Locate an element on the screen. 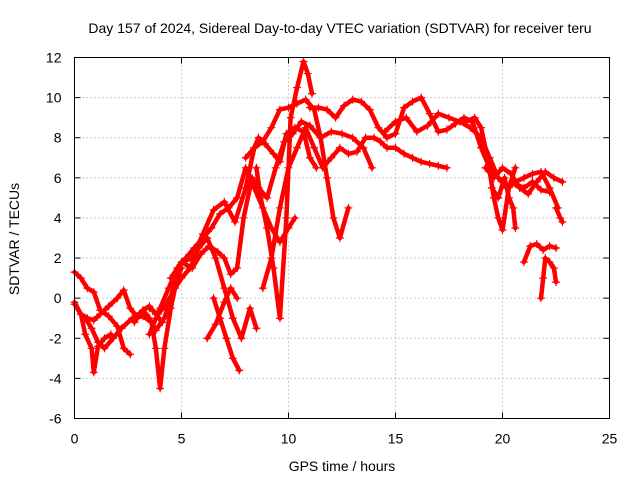 Image resolution: width=640 pixels, height=480 pixels. y-tick-label: -6 is located at coordinates (55, 419).